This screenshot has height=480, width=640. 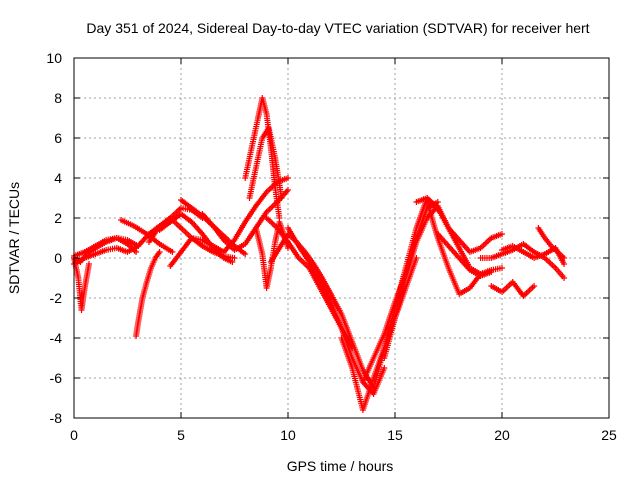 I want to click on y-tick-label: -2, so click(x=56, y=298).